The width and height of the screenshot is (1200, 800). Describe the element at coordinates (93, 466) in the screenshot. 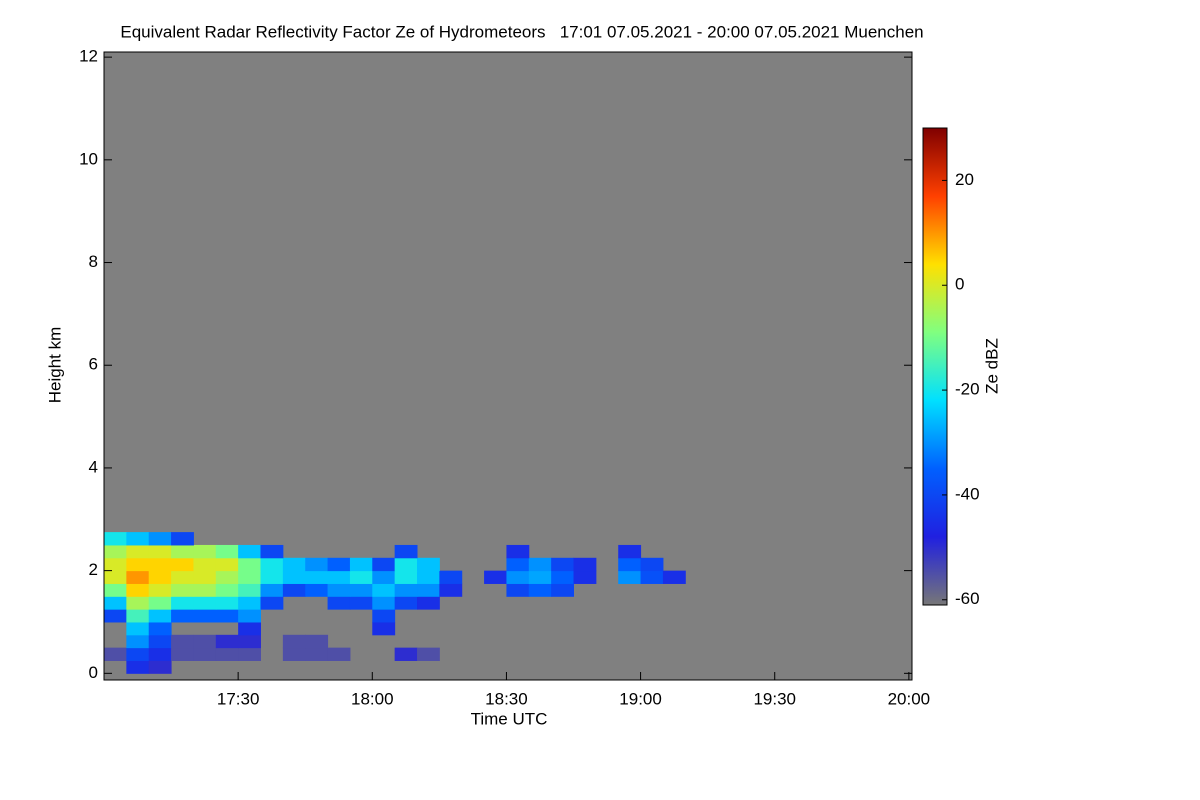

I see `y-tick-label: 4` at that location.